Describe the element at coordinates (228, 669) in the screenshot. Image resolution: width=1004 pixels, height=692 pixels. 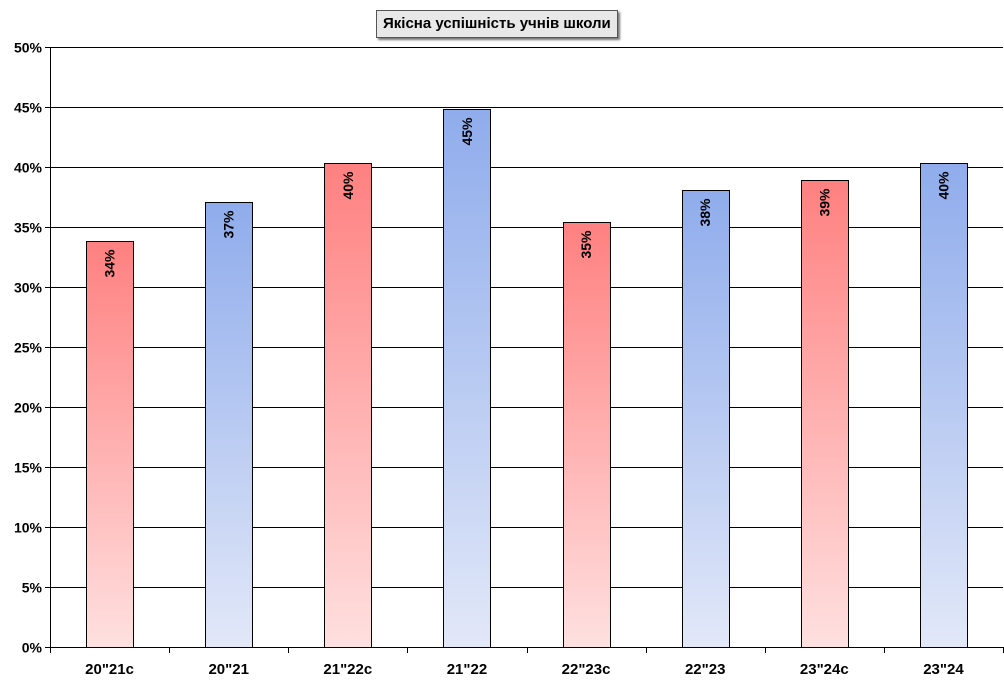
I see `x-tick-label: 20"21` at that location.